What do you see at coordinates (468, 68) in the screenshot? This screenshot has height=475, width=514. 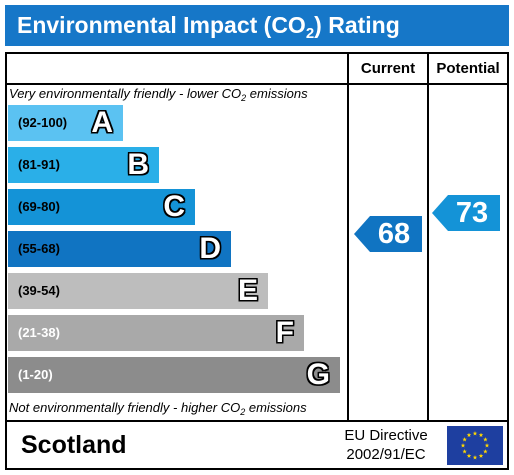 I see `potential-column-header: Potential` at bounding box center [468, 68].